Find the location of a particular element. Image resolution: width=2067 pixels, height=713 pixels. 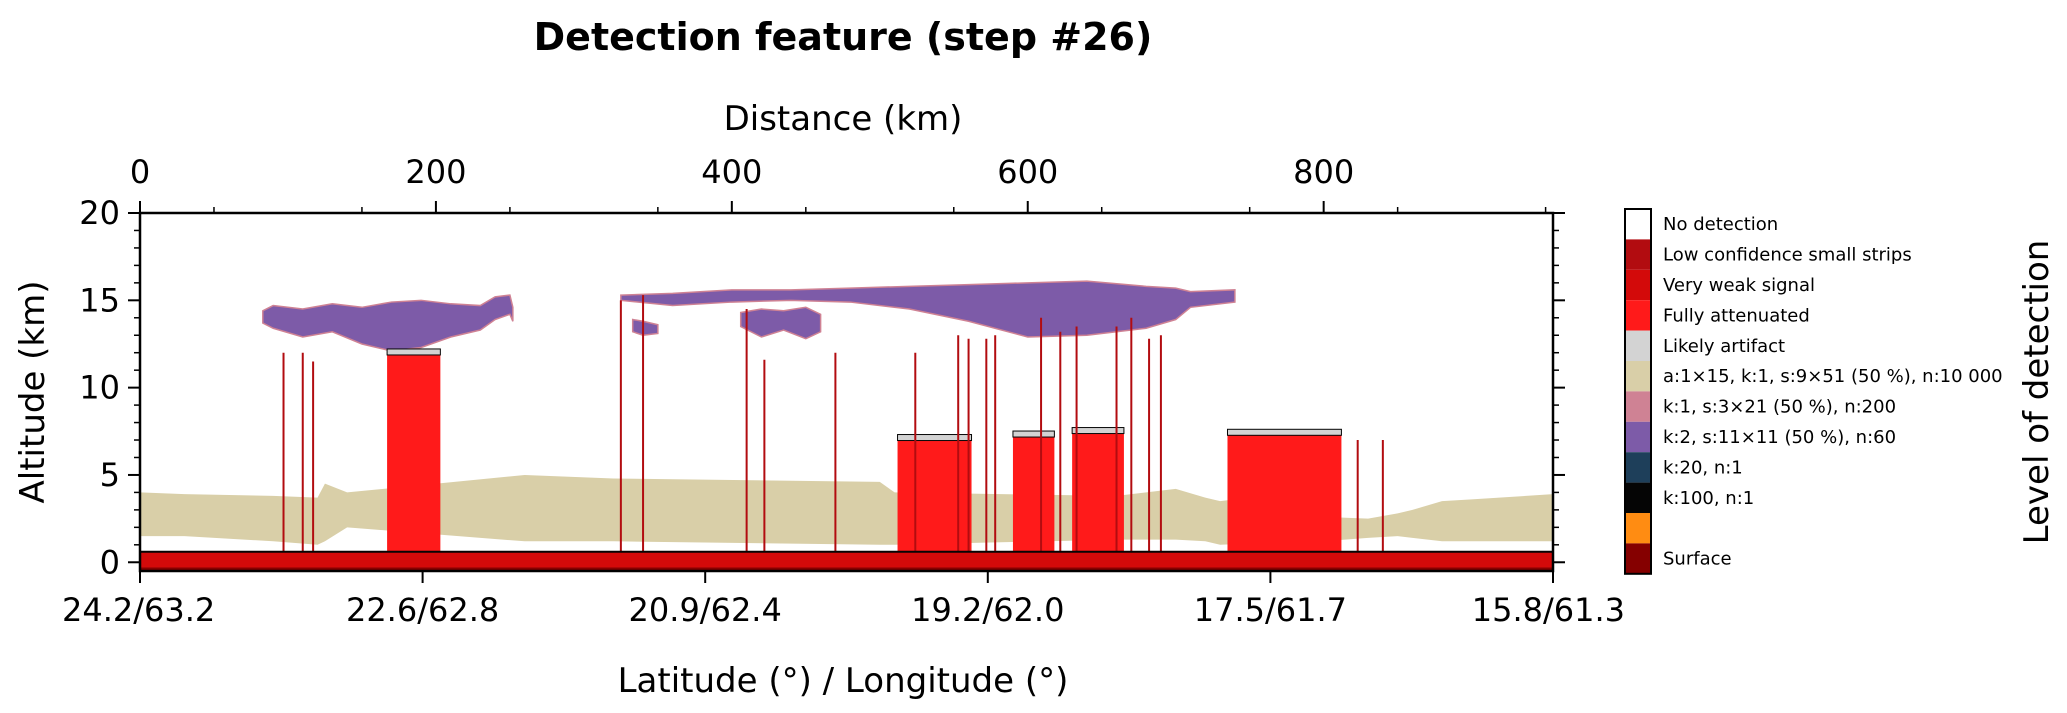

distance-tick-label-3: 600 is located at coordinates (1027, 172).